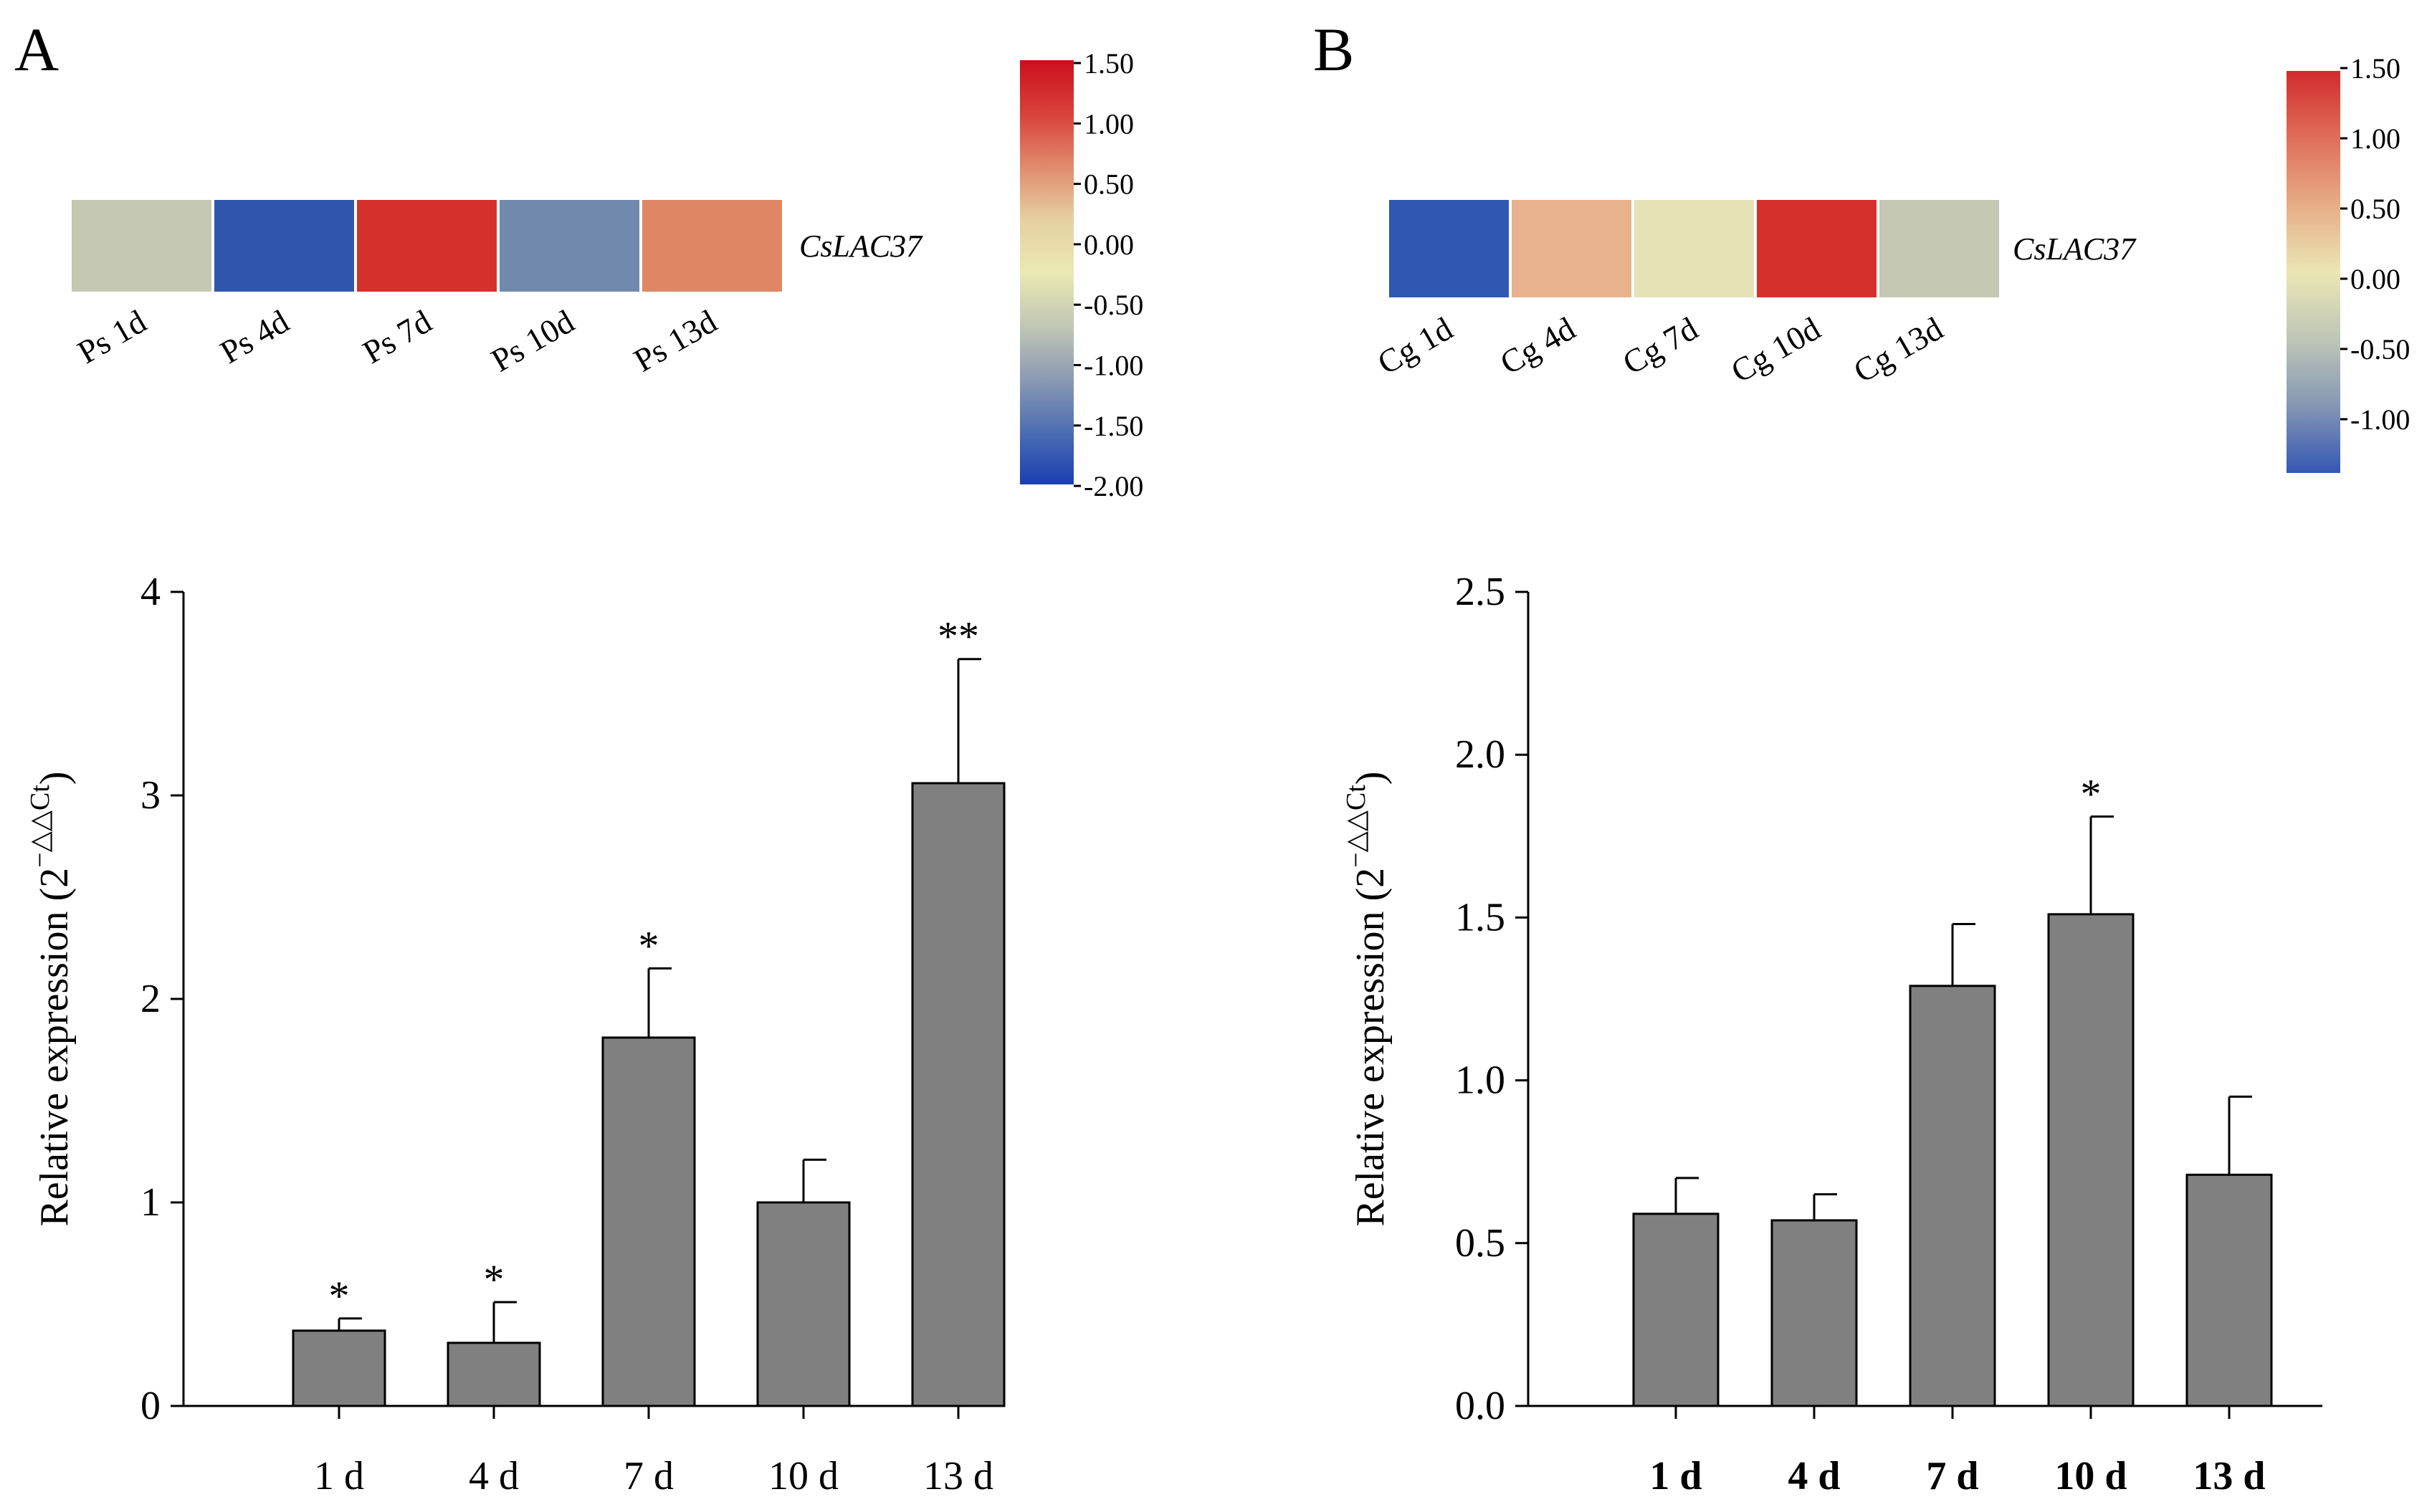  I want to click on heatmap-column-label: Cg 13d, so click(1898, 349).